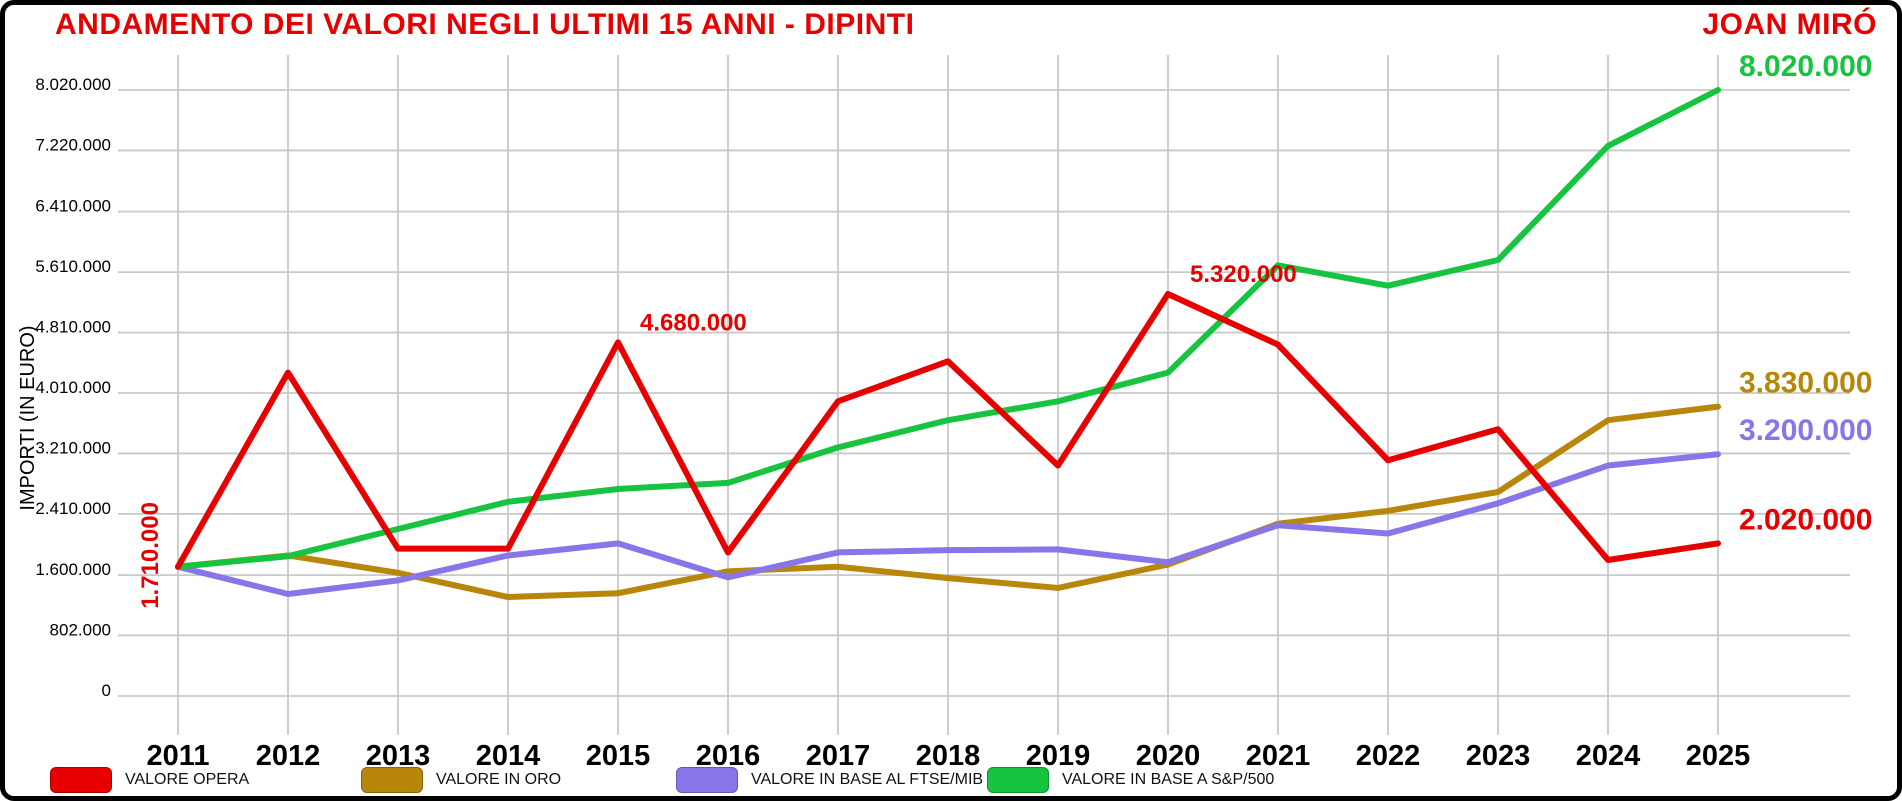 This screenshot has width=1902, height=801. I want to click on x-tick-label: 2019, so click(1058, 756).